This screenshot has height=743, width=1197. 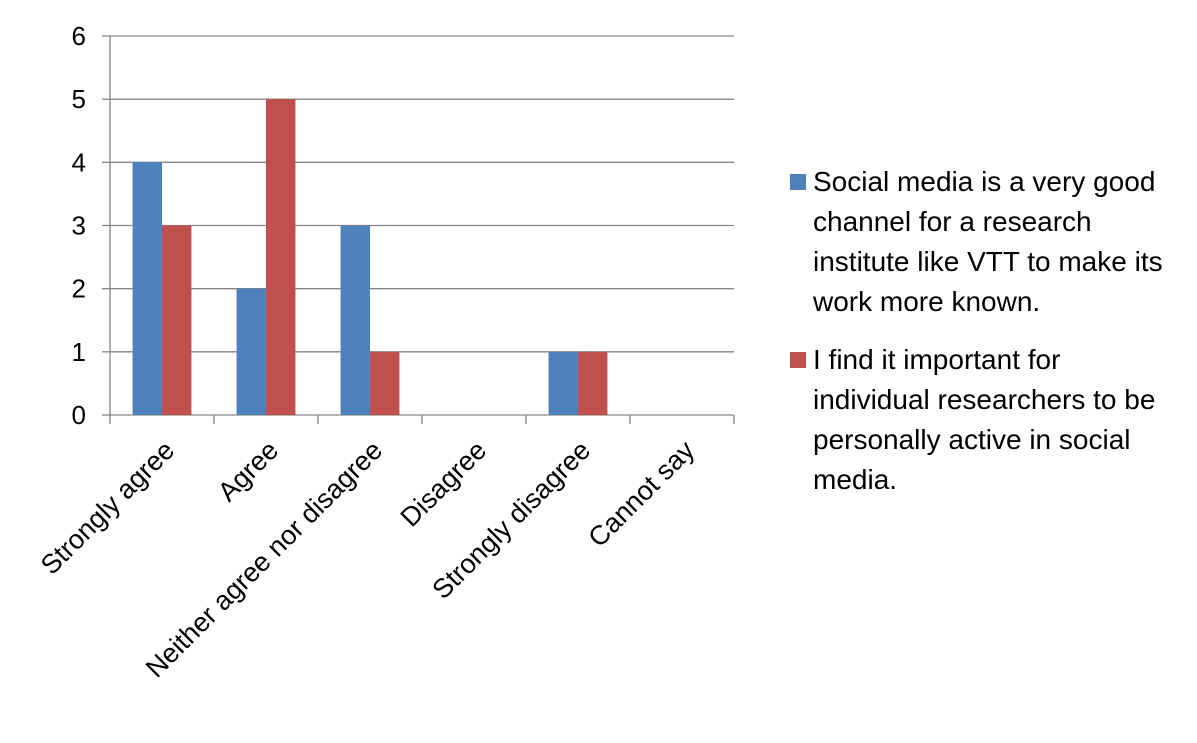 I want to click on y-tick-label: 3, so click(x=79, y=226).